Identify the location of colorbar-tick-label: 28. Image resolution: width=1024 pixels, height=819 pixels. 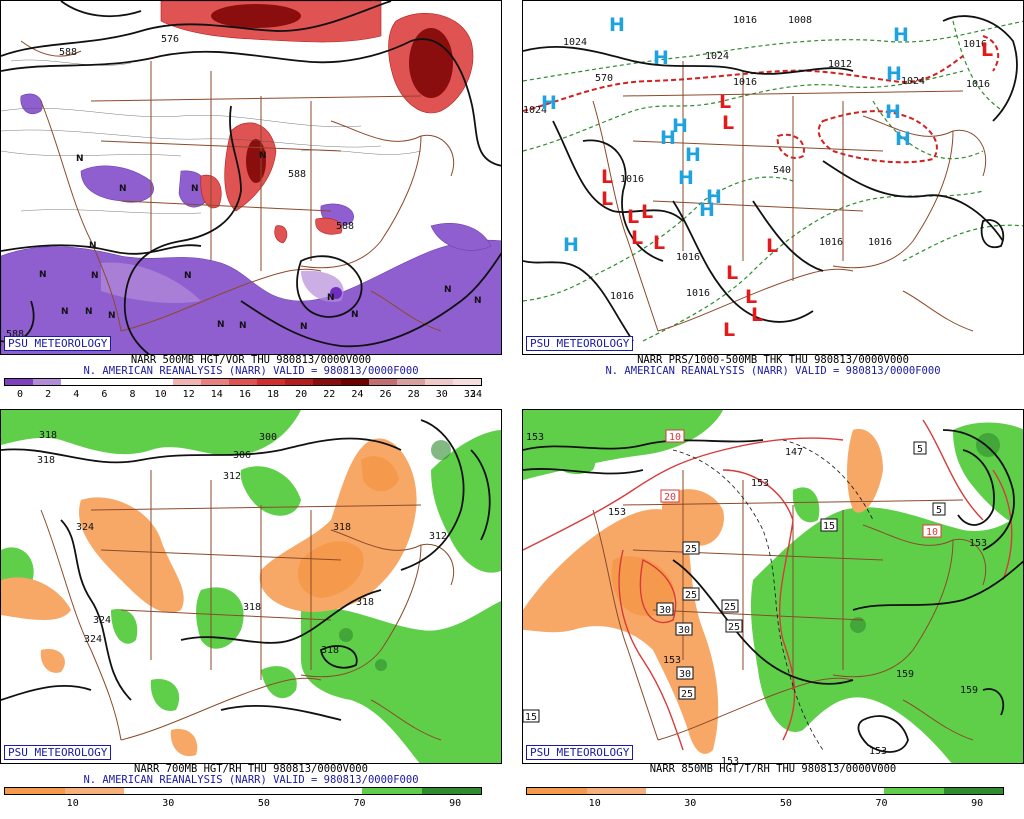
(413, 394).